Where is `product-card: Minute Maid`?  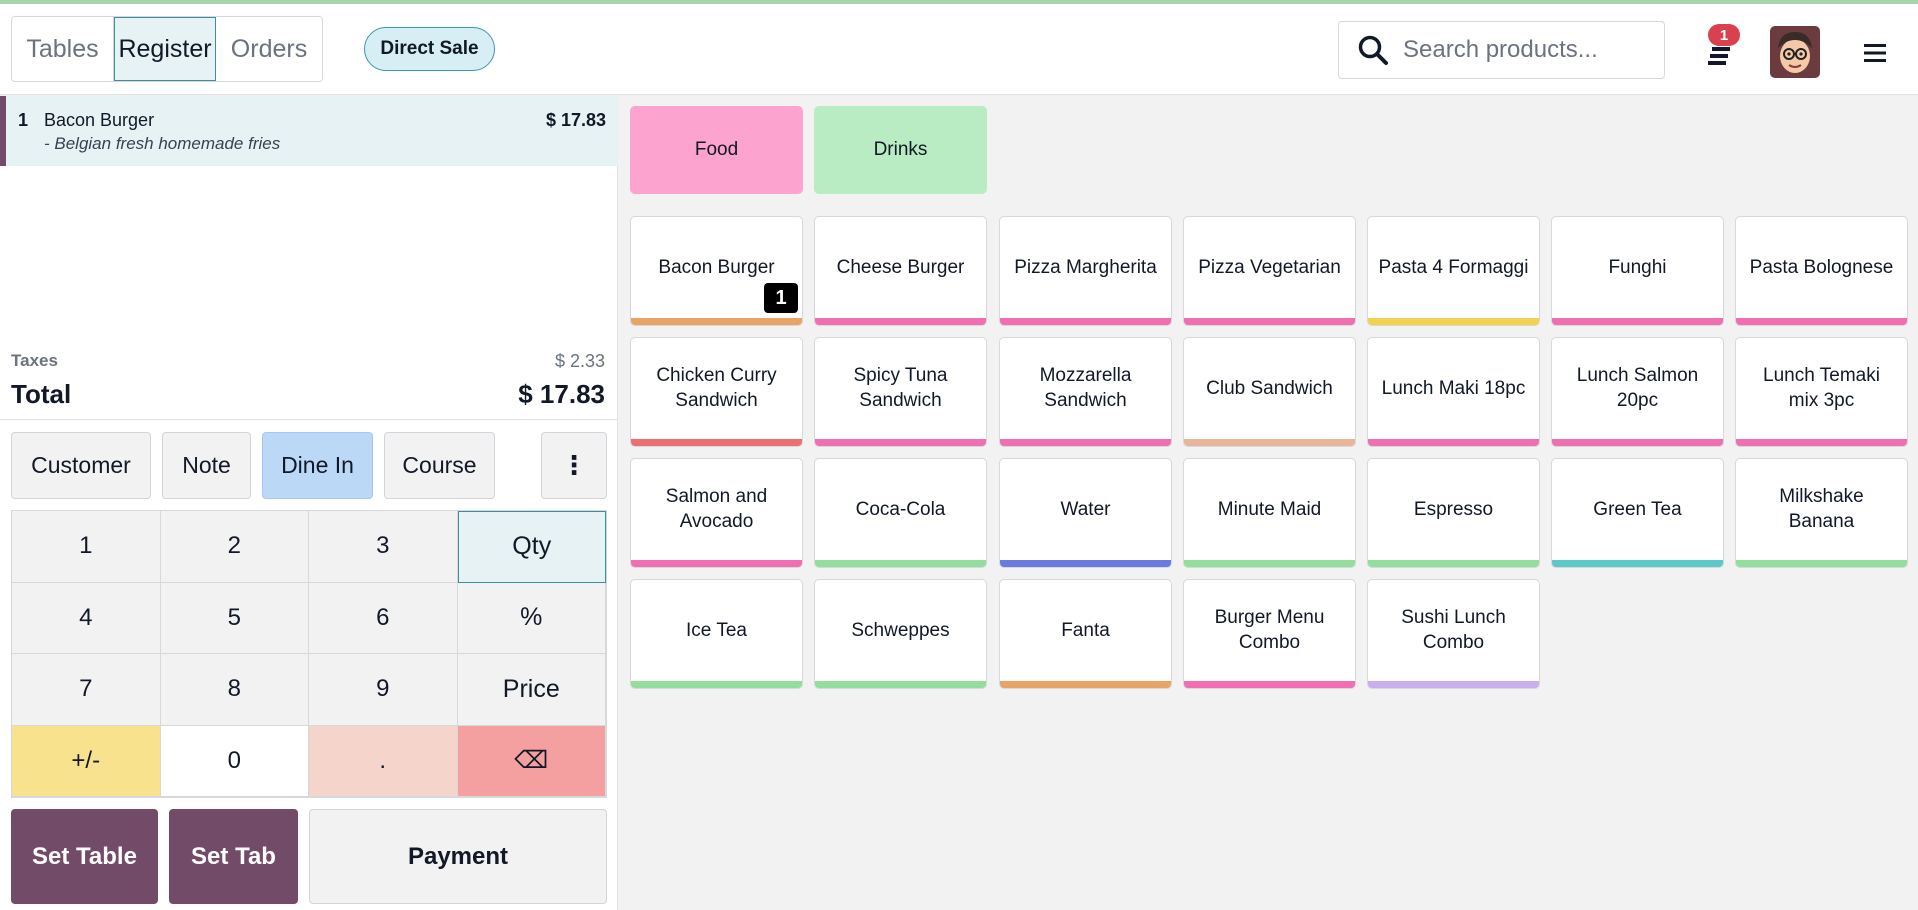
product-card: Minute Maid is located at coordinates (1269, 513).